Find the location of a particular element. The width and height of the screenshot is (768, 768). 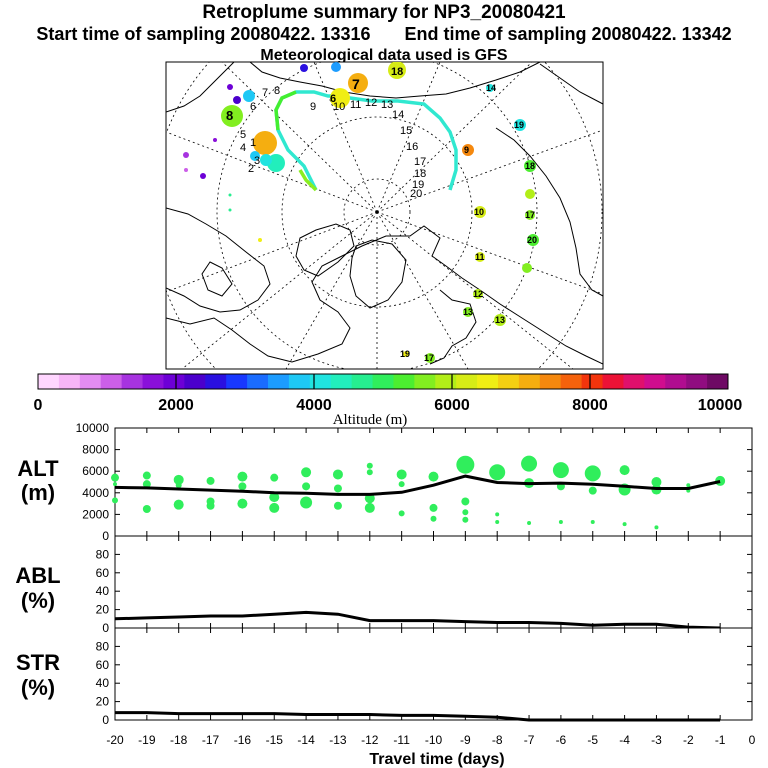

str-y-ticks: 0 20 40 60 80 is located at coordinates (424, 683).